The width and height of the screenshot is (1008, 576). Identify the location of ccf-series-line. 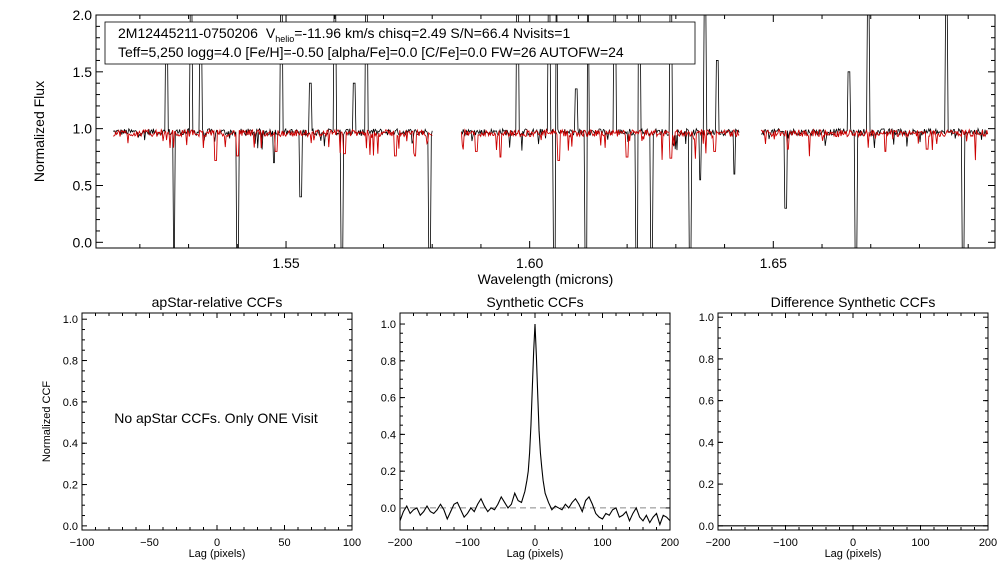
(535, 425).